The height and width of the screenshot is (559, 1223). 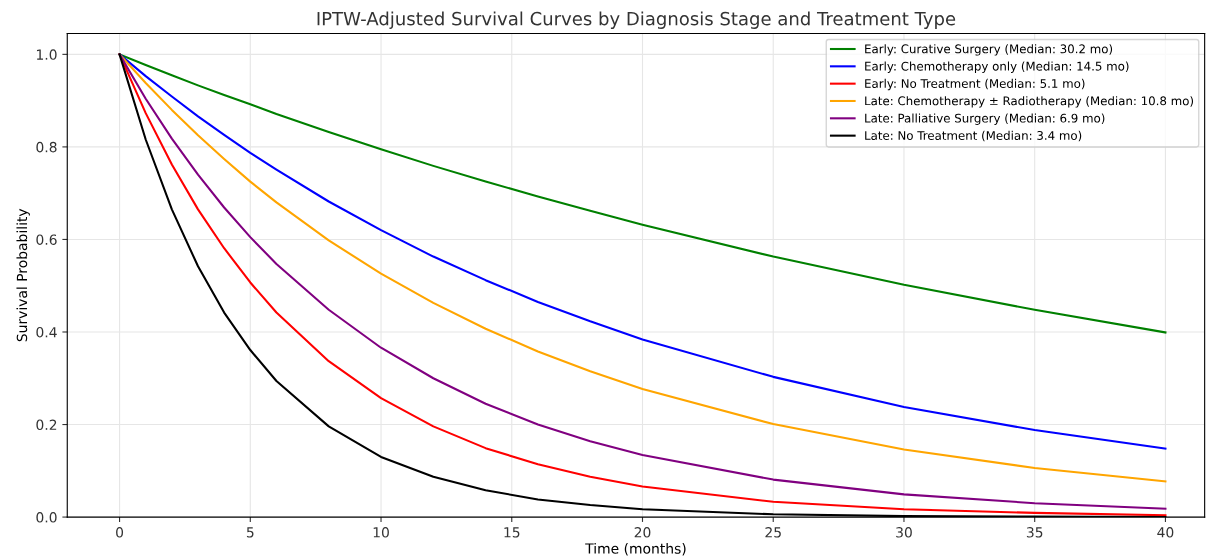 What do you see at coordinates (973, 136) in the screenshot?
I see `legend-label: Late: No Treatment (Median: 3.4 mo)` at bounding box center [973, 136].